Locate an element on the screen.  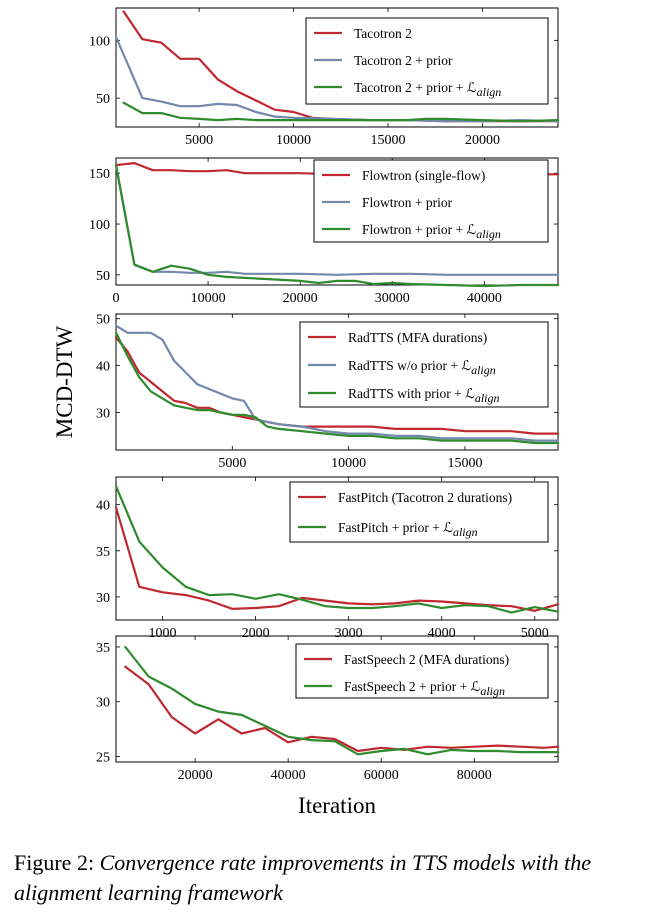
caption-label: Figure 2: is located at coordinates (54, 862).